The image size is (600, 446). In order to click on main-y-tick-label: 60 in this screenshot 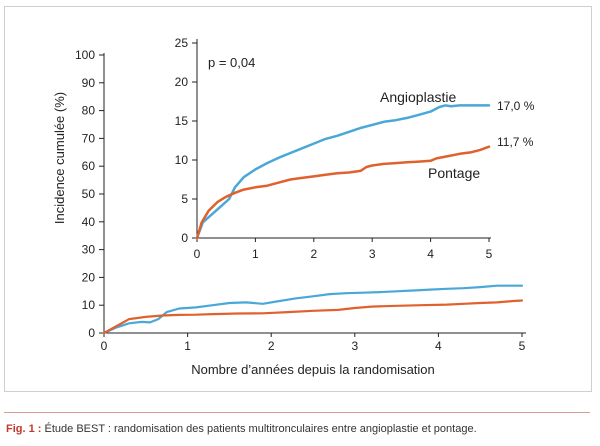, I will do `click(89, 166)`.